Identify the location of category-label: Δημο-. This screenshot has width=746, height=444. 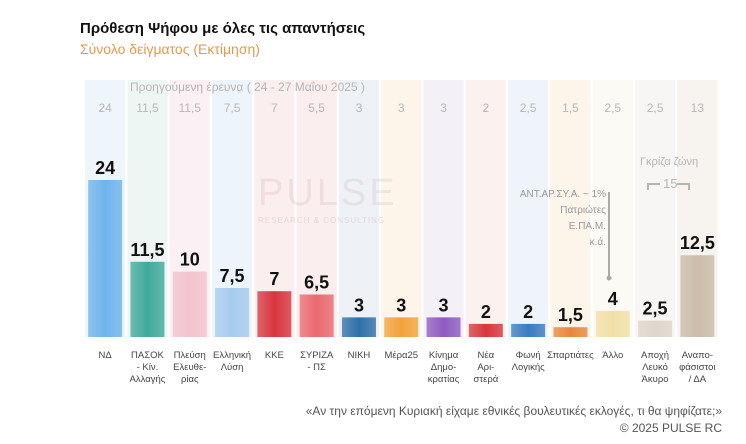
(444, 367).